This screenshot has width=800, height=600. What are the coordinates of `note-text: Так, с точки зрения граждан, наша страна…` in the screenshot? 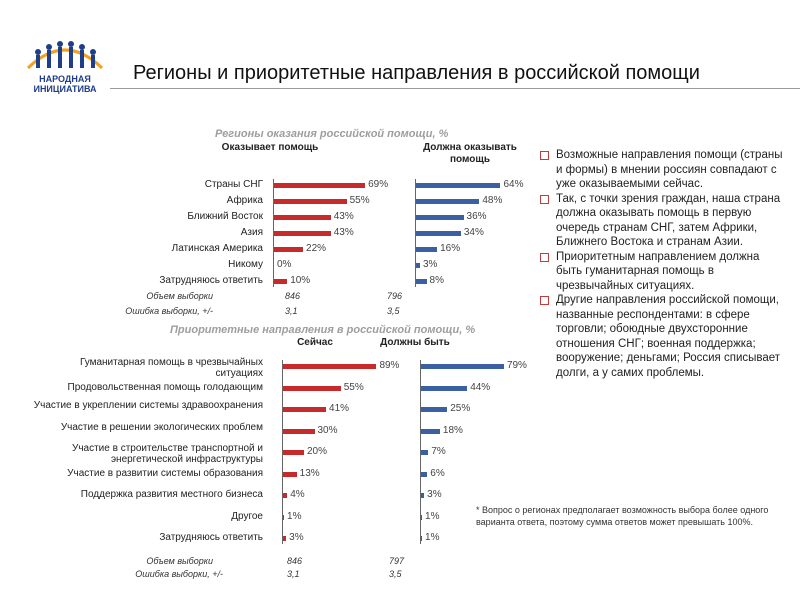 It's located at (668, 220).